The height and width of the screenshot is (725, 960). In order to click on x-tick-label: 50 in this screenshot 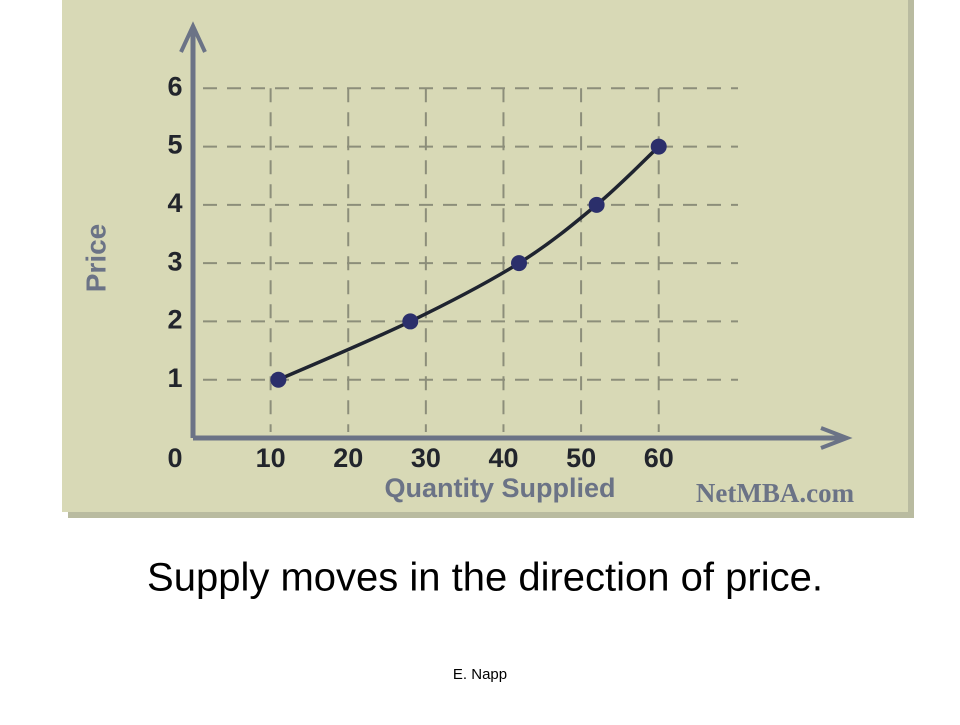, I will do `click(581, 458)`.